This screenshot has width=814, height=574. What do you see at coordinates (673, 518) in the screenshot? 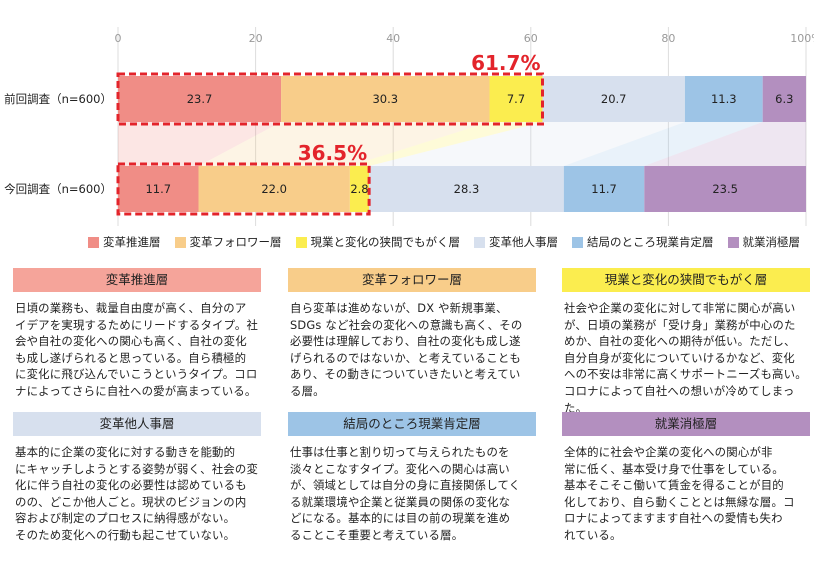
I see `card-line: ロナによってますます自社への愛情も失わ` at bounding box center [673, 518].